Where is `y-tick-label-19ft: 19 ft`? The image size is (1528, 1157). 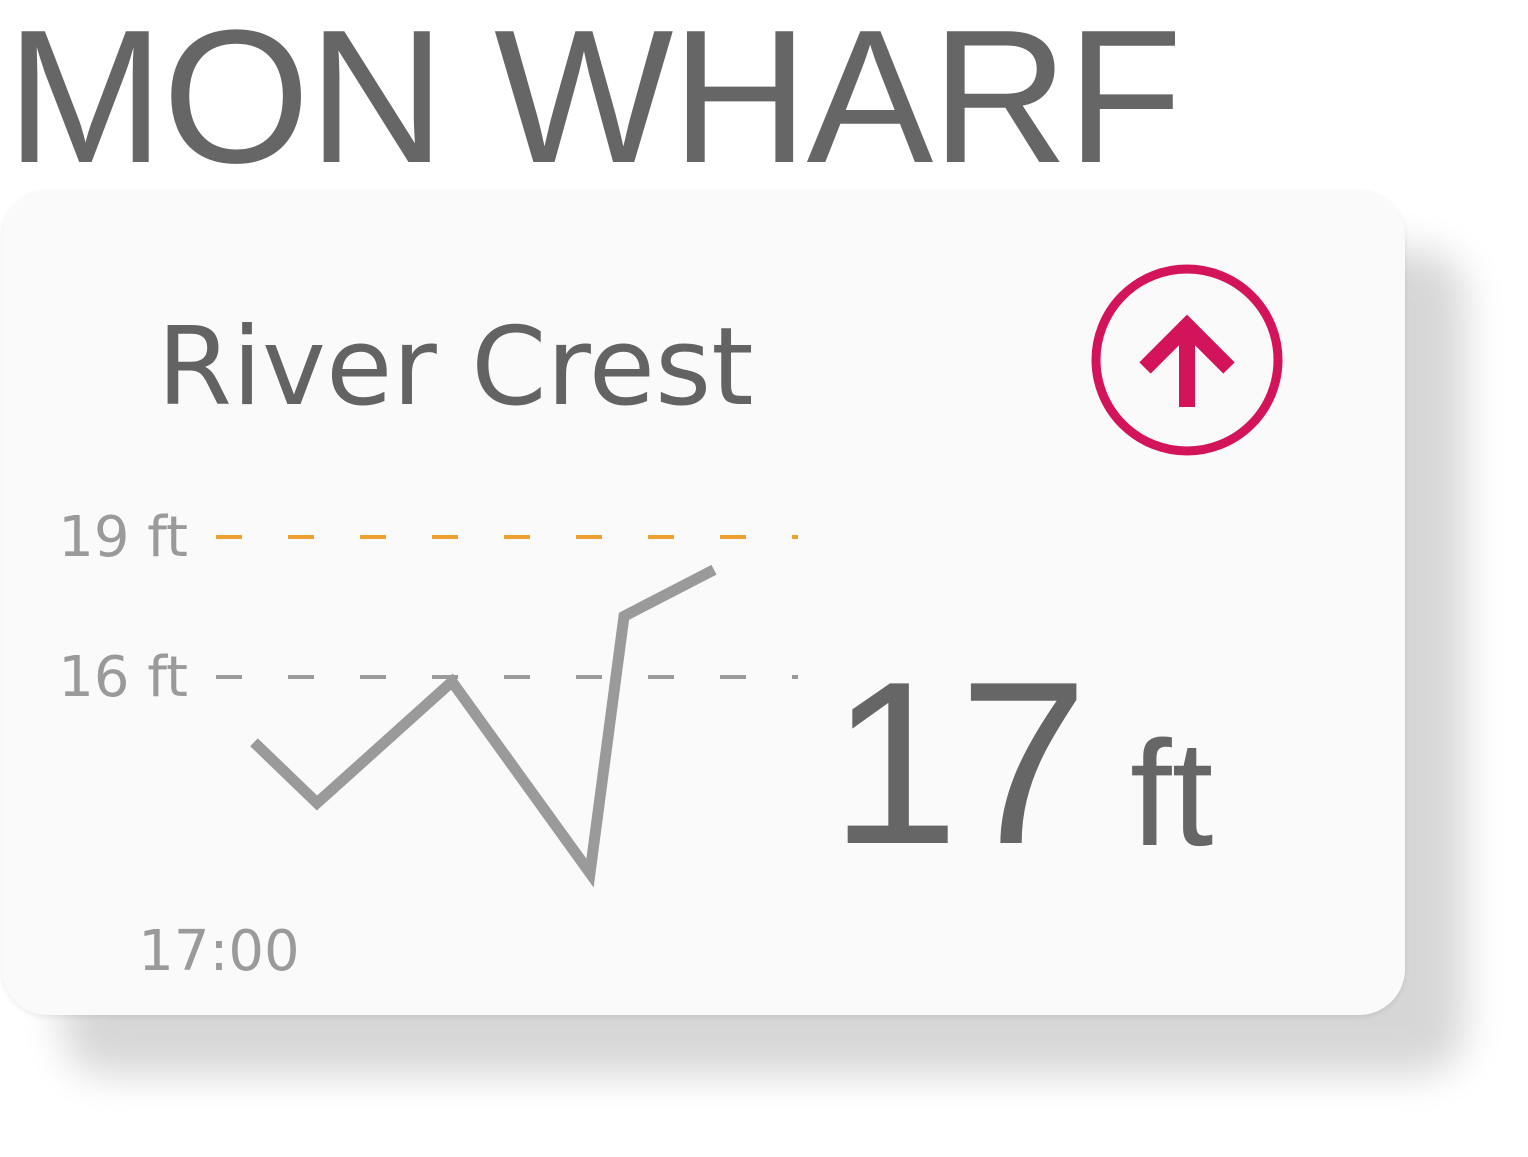 y-tick-label-19ft: 19 ft is located at coordinates (123, 537).